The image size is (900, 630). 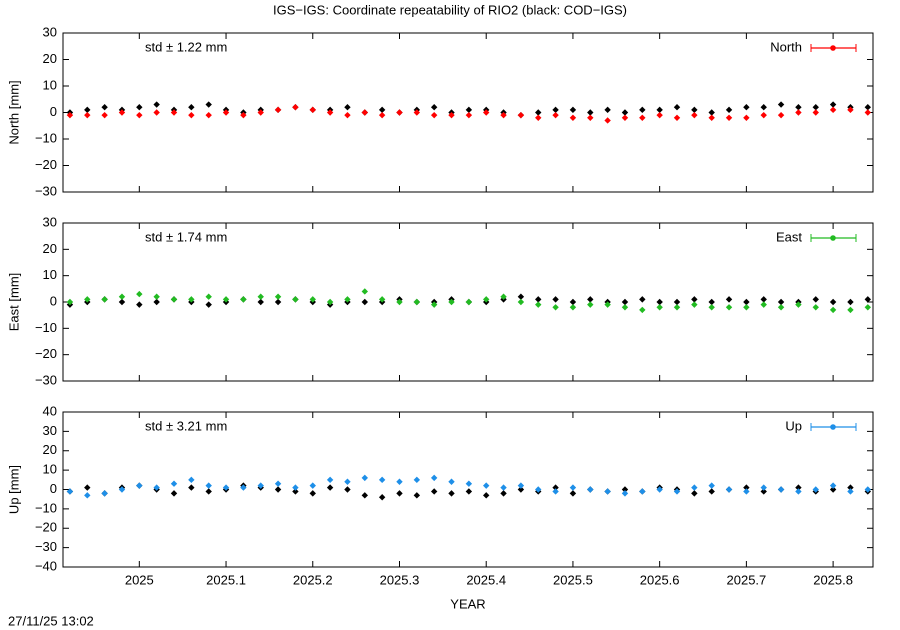 I want to click on y-tick-label: −10, so click(x=46, y=327).